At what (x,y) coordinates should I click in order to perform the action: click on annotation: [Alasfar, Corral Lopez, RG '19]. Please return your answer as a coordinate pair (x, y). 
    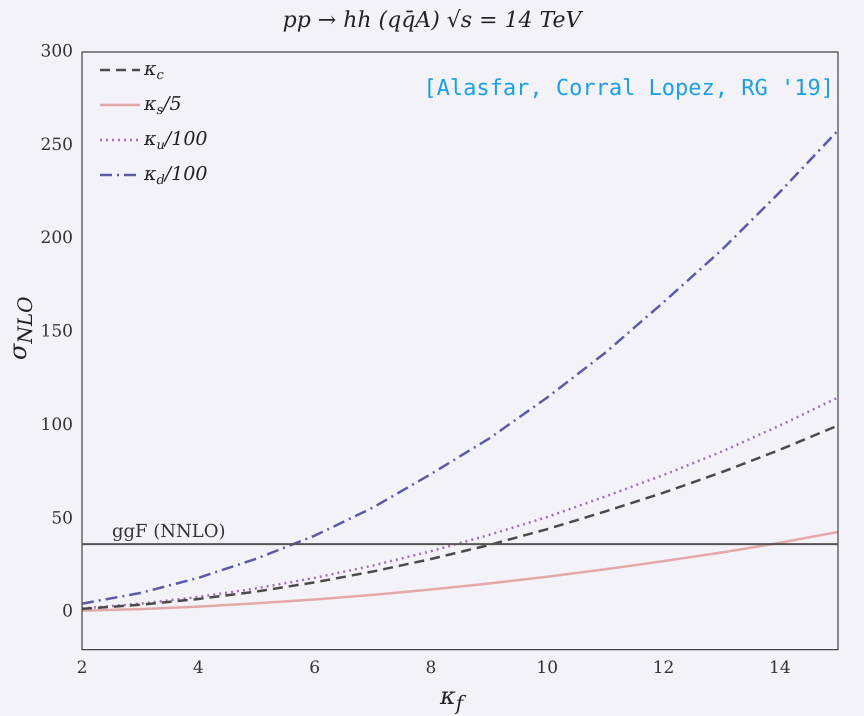
    Looking at the image, I should click on (628, 88).